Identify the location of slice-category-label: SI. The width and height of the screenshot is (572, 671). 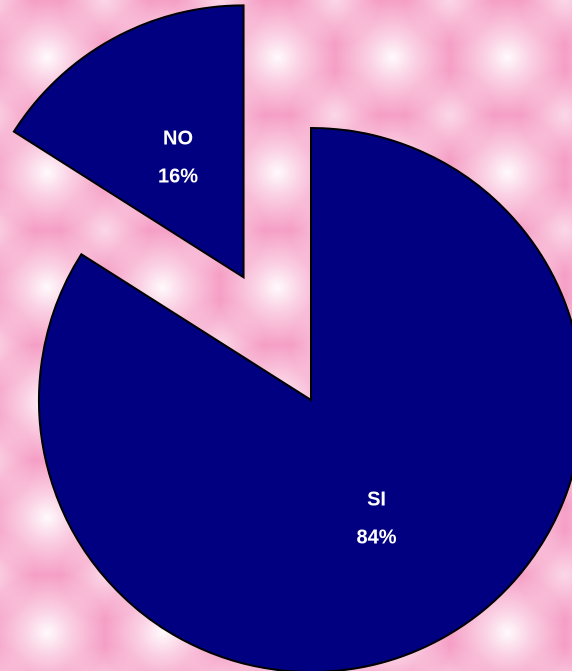
(376, 499).